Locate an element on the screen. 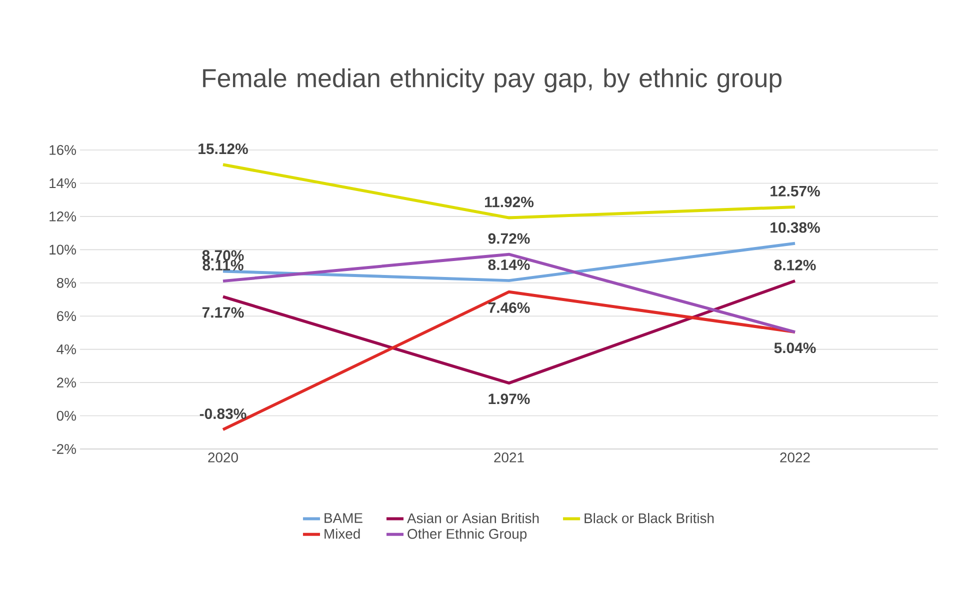  data-label: 8.12% is located at coordinates (795, 265).